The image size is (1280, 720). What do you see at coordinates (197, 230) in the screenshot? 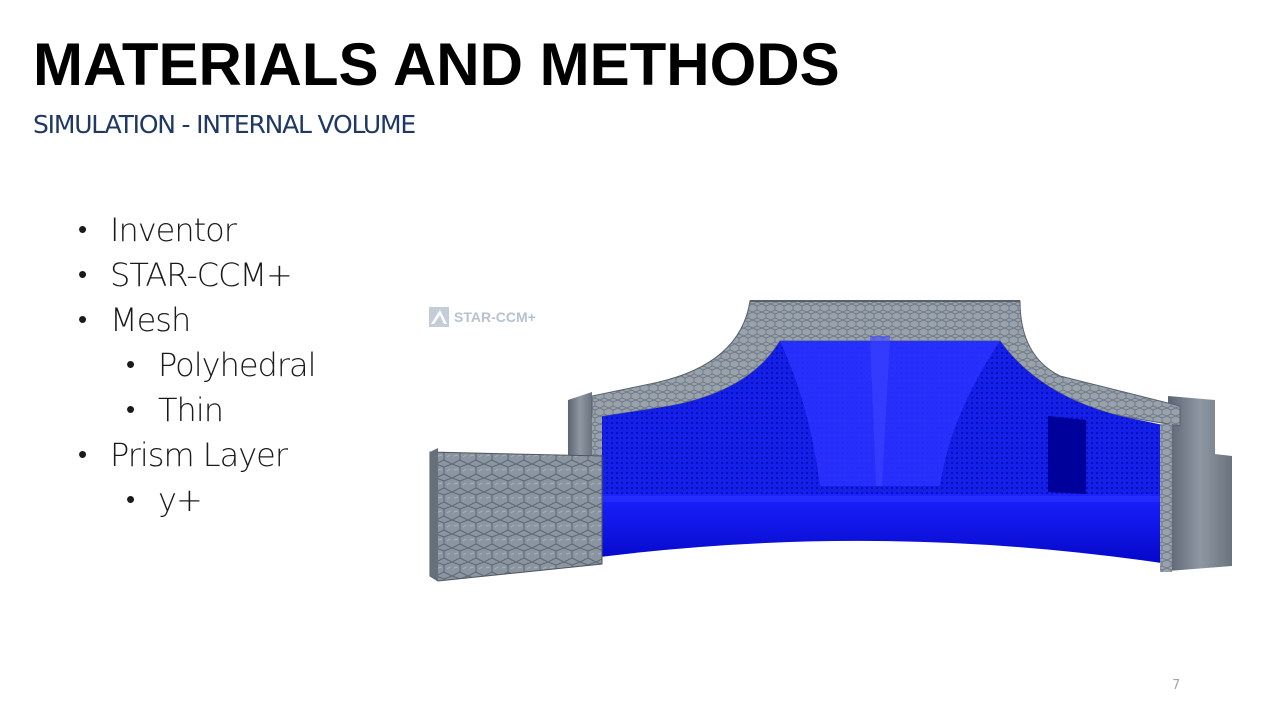
I see `bullet-item: Inventor` at bounding box center [197, 230].